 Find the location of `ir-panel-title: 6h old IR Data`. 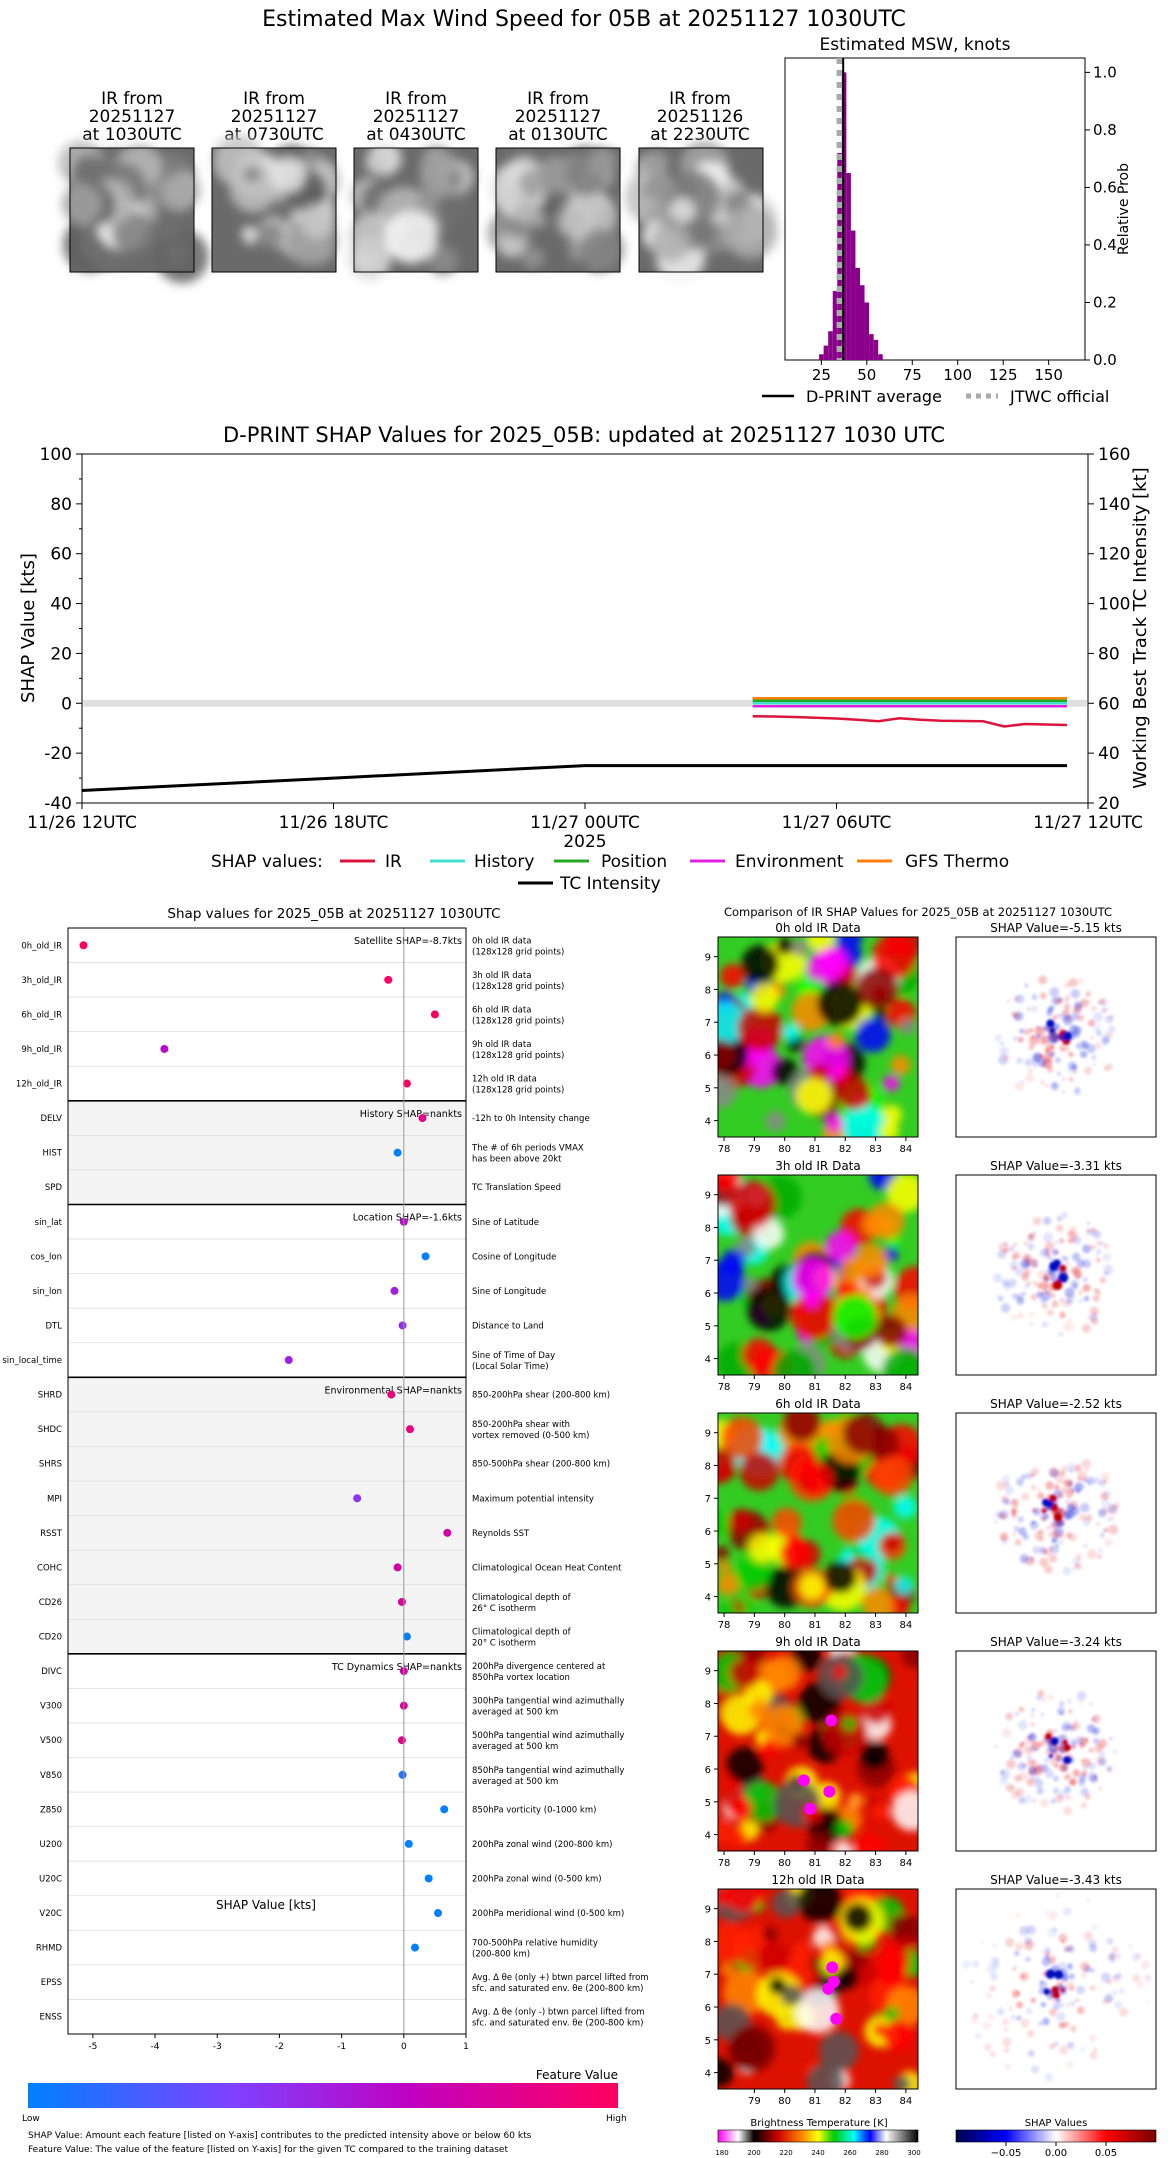

ir-panel-title: 6h old IR Data is located at coordinates (818, 1404).